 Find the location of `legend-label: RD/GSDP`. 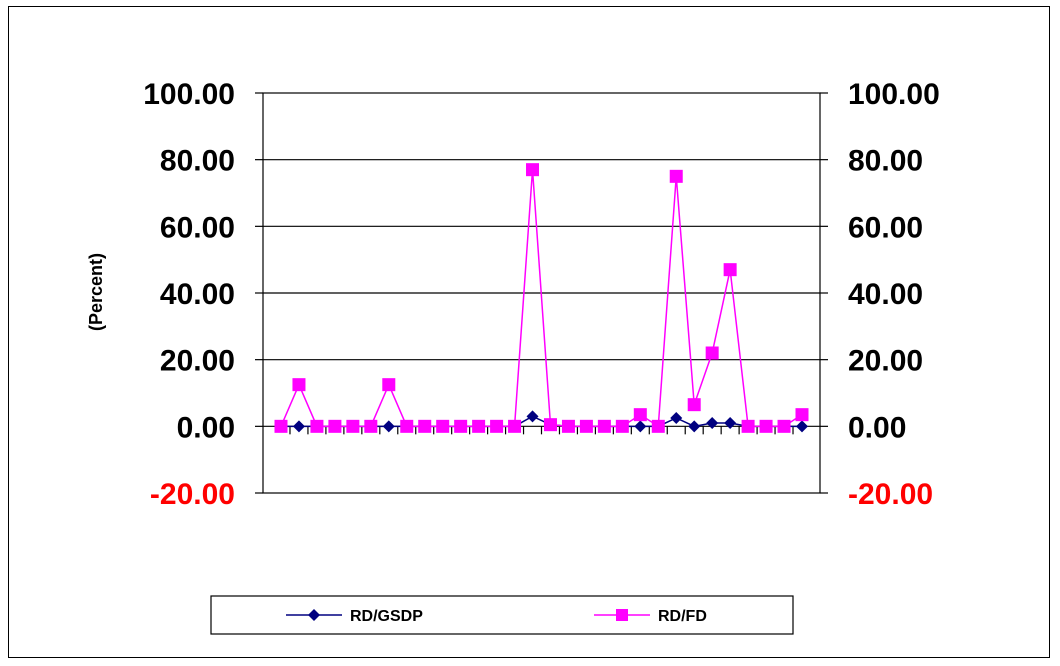

legend-label: RD/GSDP is located at coordinates (386, 616).